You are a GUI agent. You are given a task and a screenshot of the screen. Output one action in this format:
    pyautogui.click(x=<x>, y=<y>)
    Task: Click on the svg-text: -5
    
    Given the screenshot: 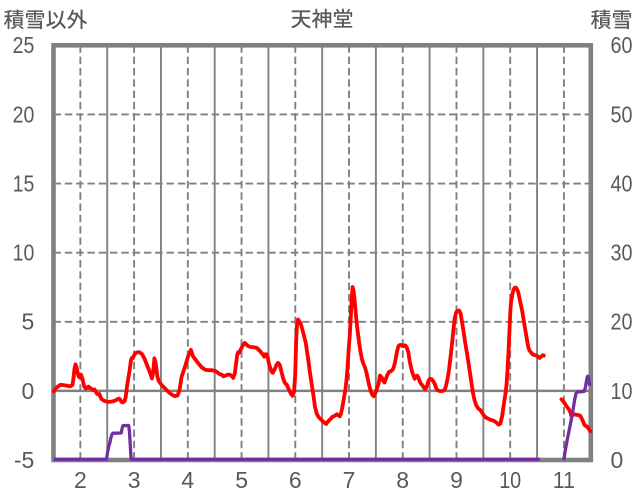 What is the action you would take?
    pyautogui.click(x=24, y=460)
    